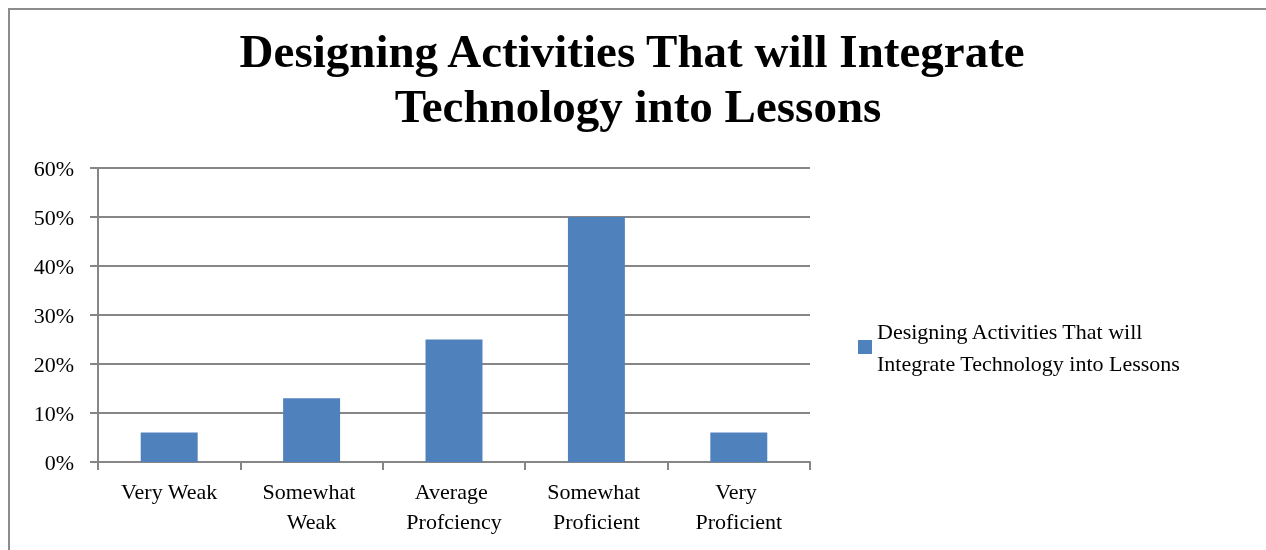 This screenshot has height=550, width=1266. What do you see at coordinates (638, 78) in the screenshot?
I see `chart-title: Designing Activities That will Integrate Technology into Lessons` at bounding box center [638, 78].